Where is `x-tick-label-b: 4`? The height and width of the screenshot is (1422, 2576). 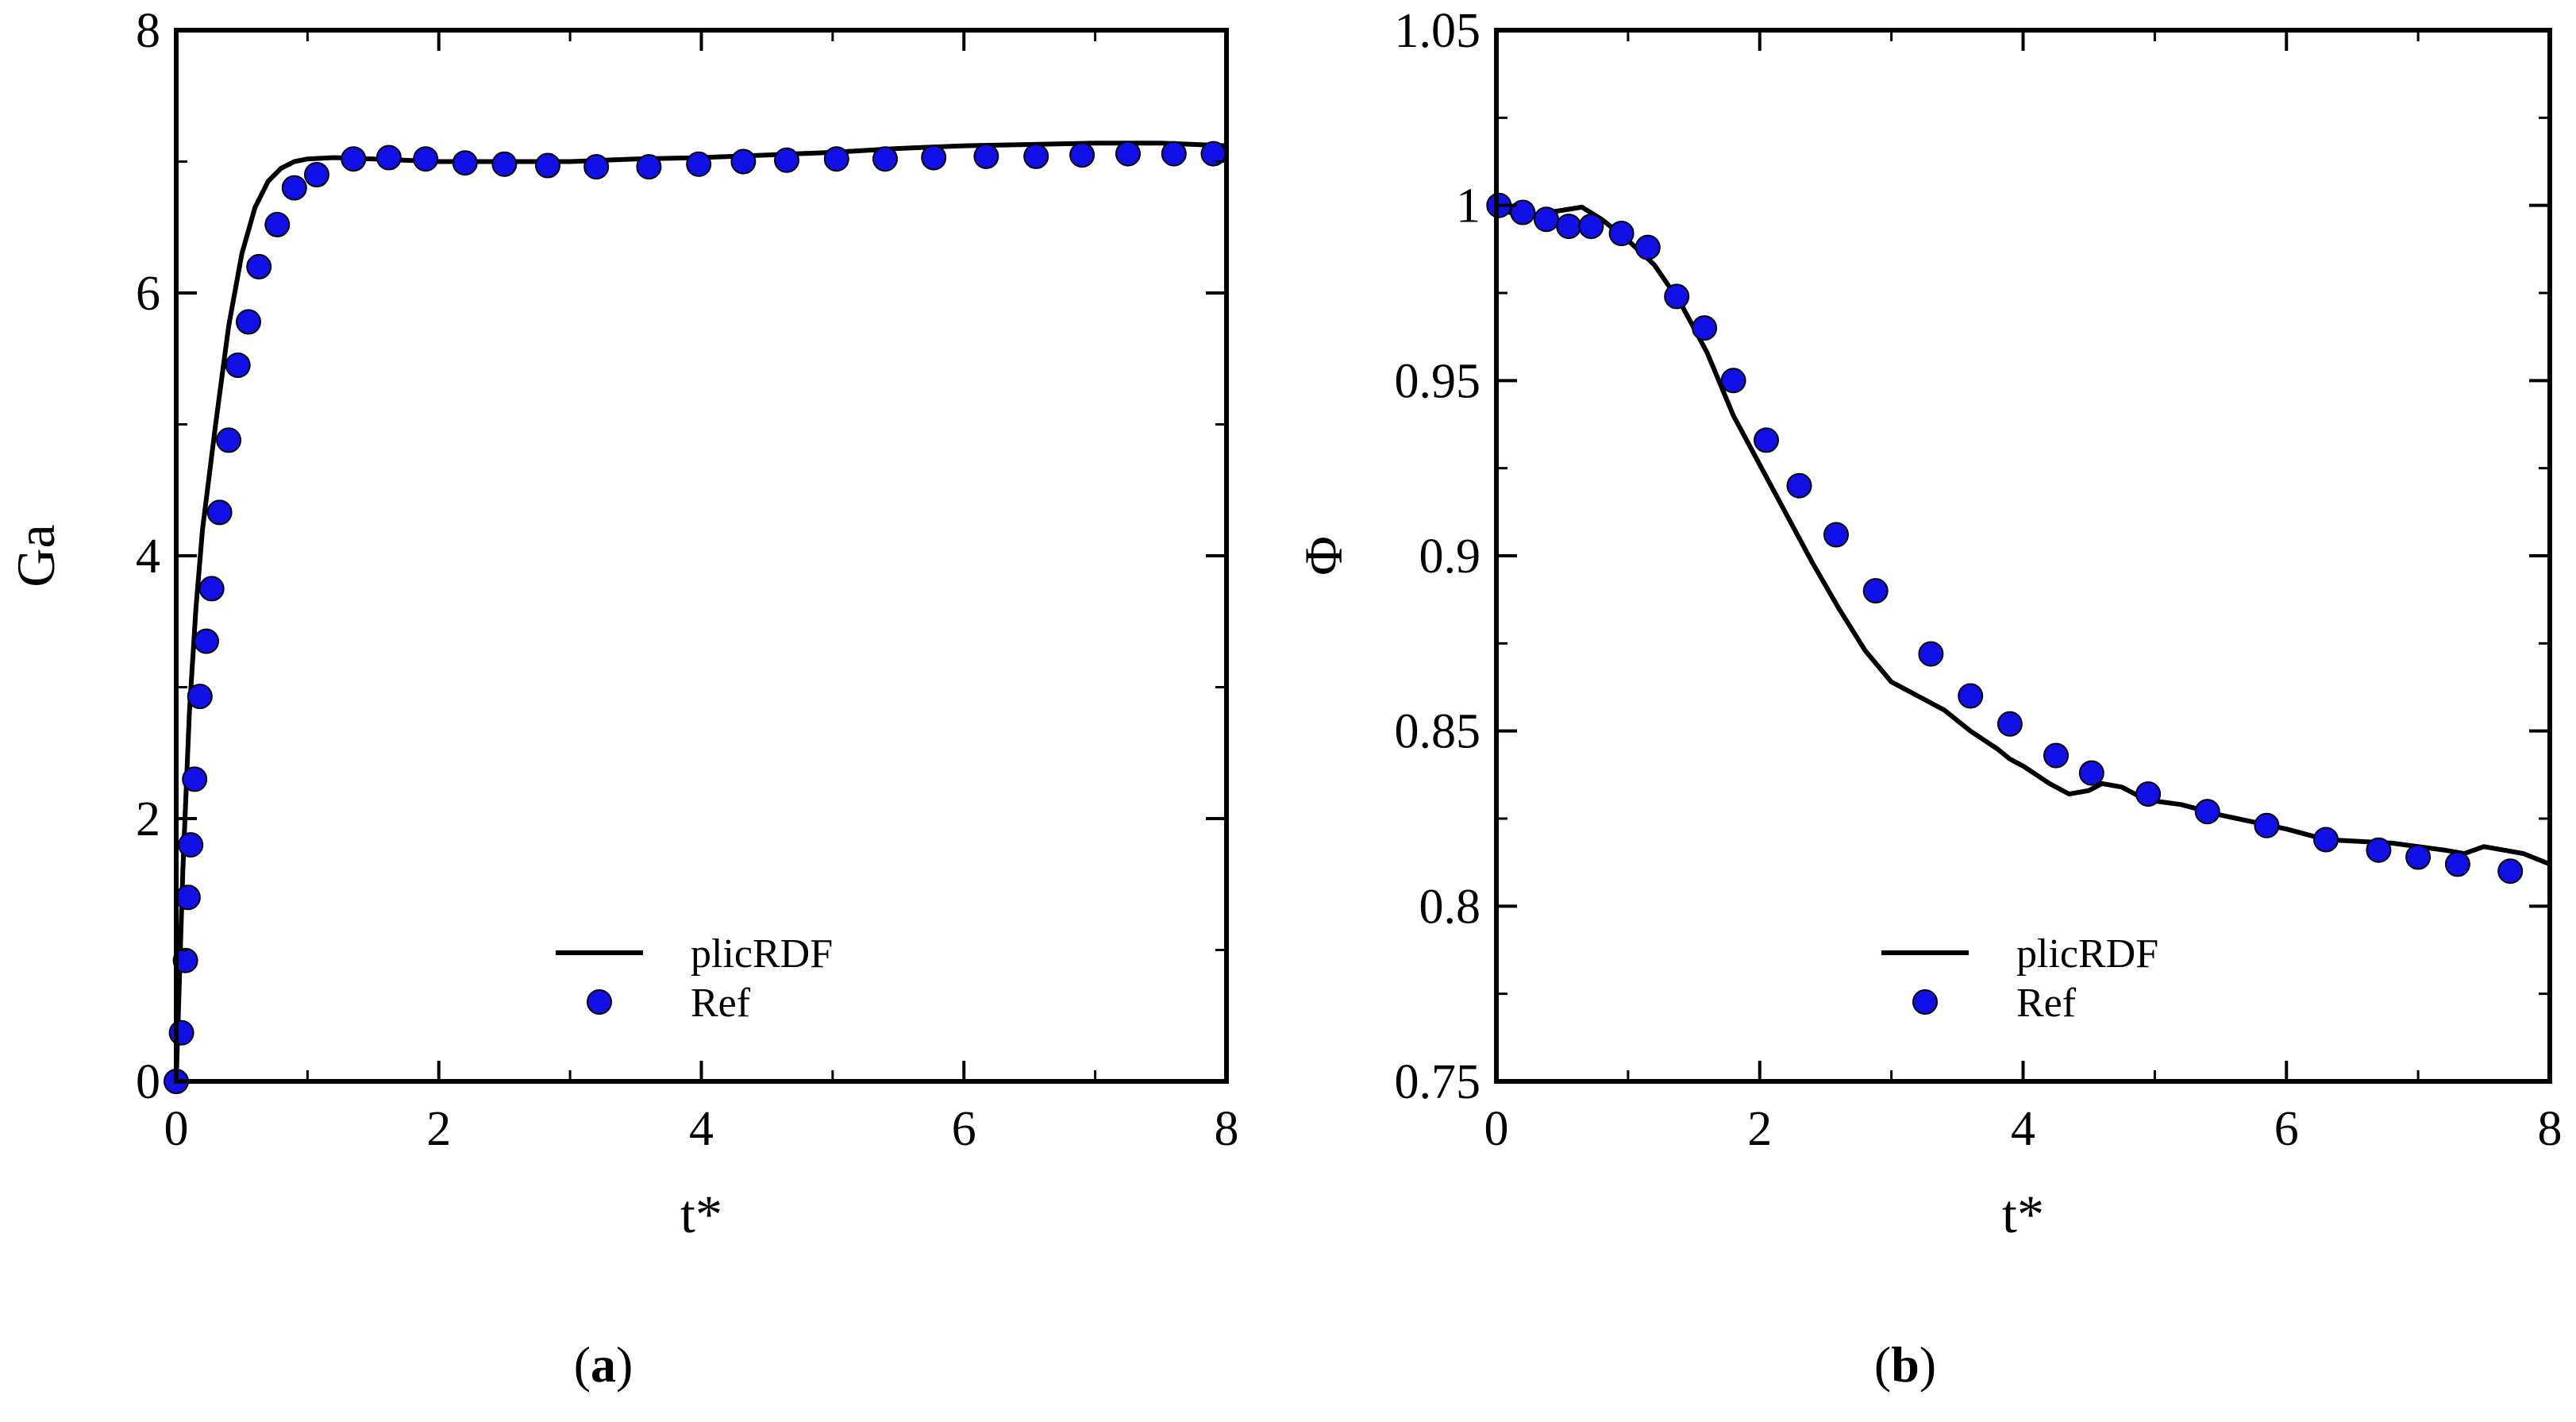 x-tick-label-b: 4 is located at coordinates (2023, 1129).